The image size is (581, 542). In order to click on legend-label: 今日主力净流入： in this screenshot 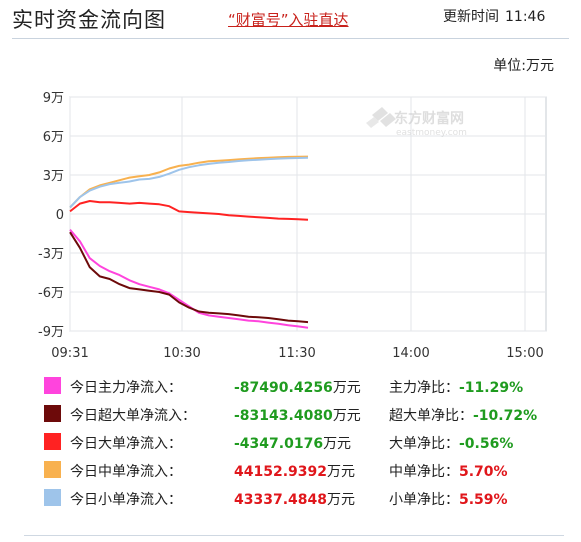, I will do `click(126, 388)`.